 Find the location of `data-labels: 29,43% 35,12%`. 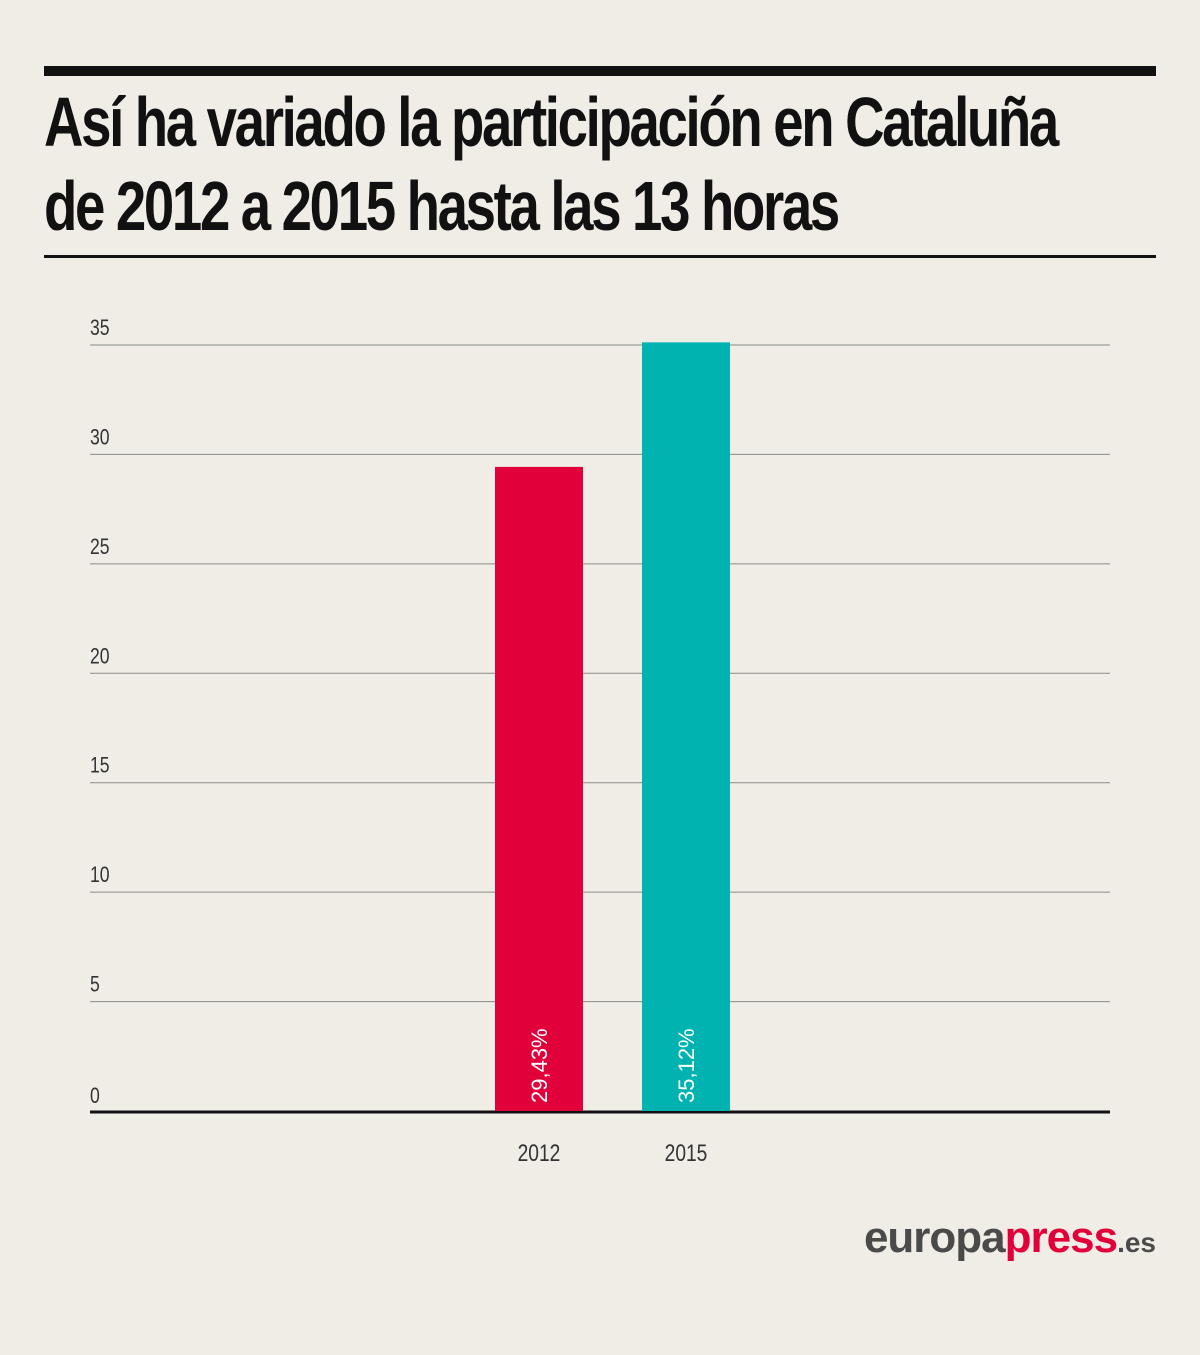

data-labels: 29,43% 35,12% is located at coordinates (613, 1065).